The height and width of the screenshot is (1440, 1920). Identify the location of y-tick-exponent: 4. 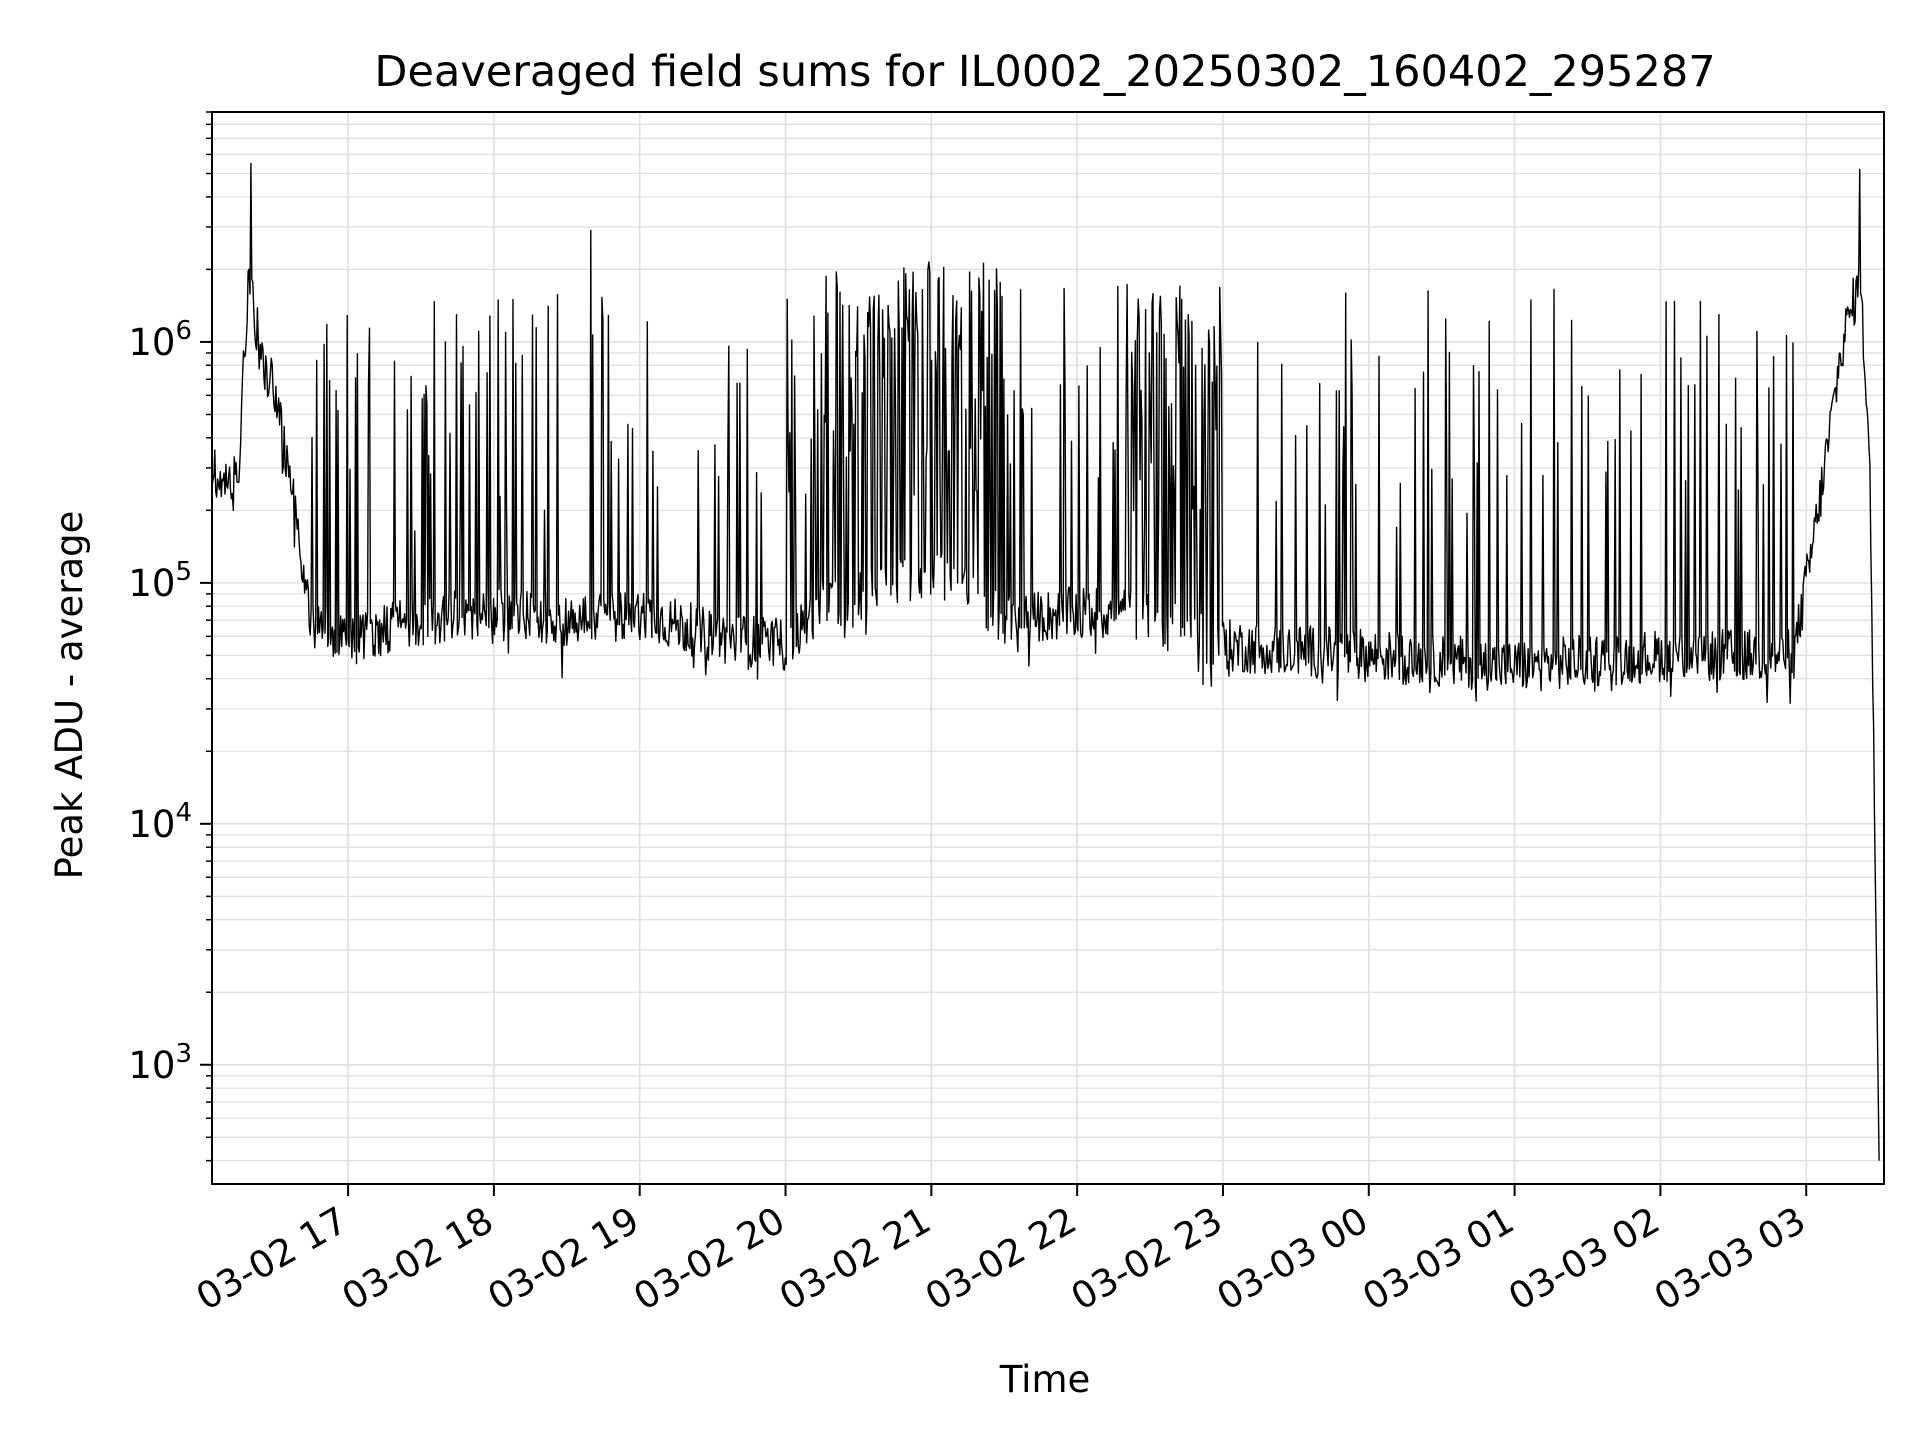
(183, 813).